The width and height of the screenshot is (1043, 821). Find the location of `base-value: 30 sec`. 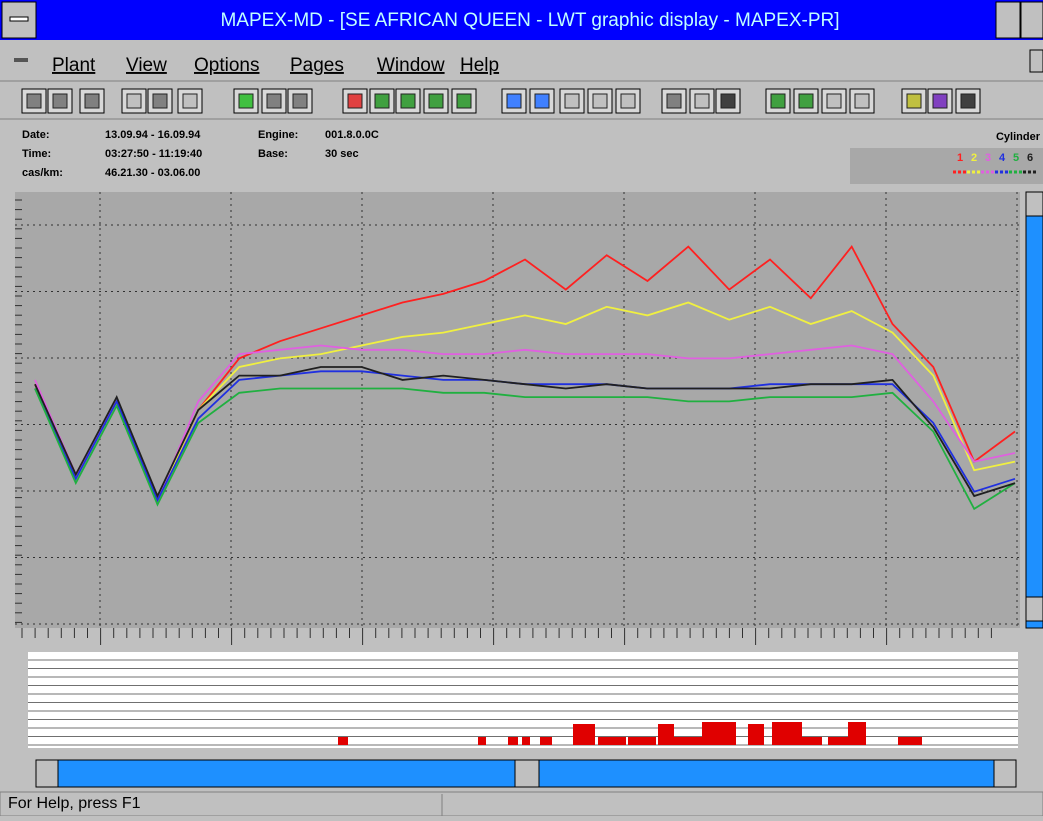

base-value: 30 sec is located at coordinates (342, 154).